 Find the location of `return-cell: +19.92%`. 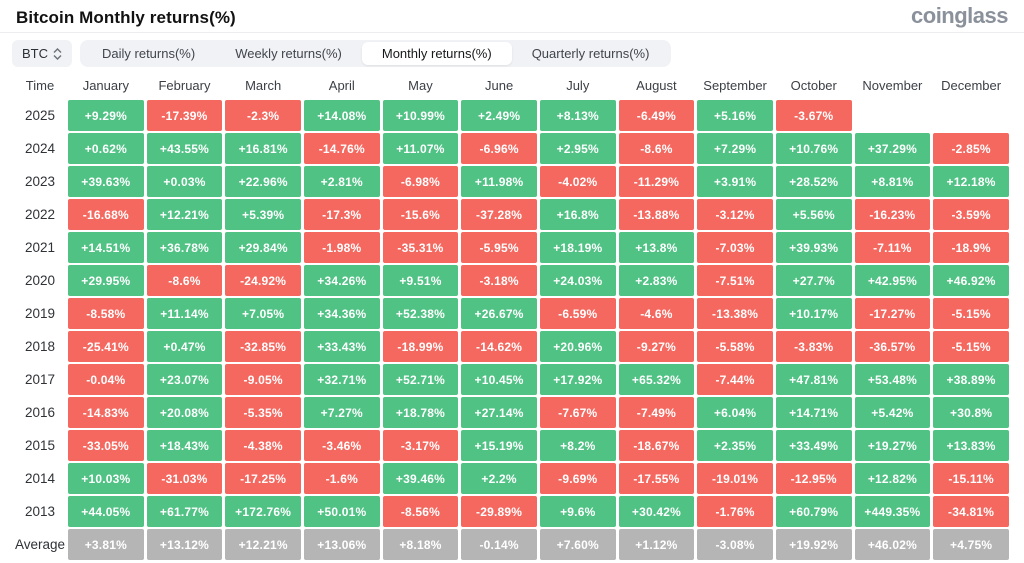

return-cell: +19.92% is located at coordinates (813, 544).